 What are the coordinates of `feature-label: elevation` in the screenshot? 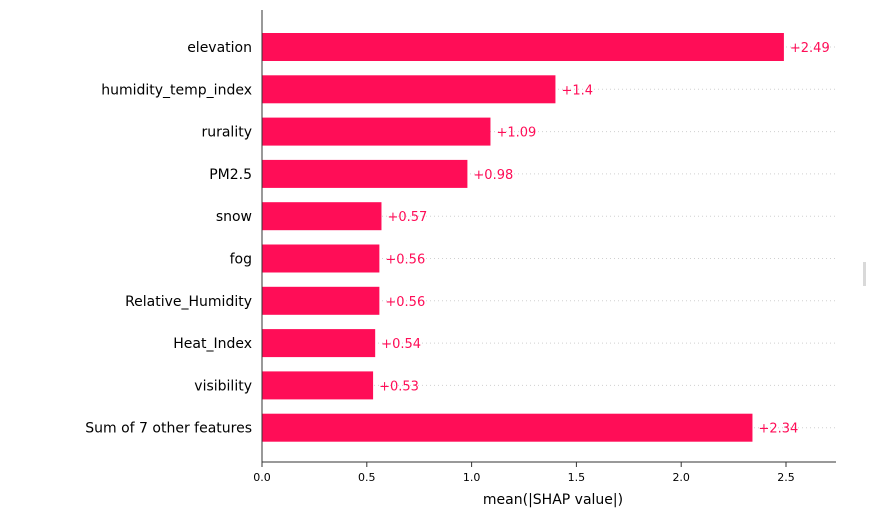 It's located at (219, 48).